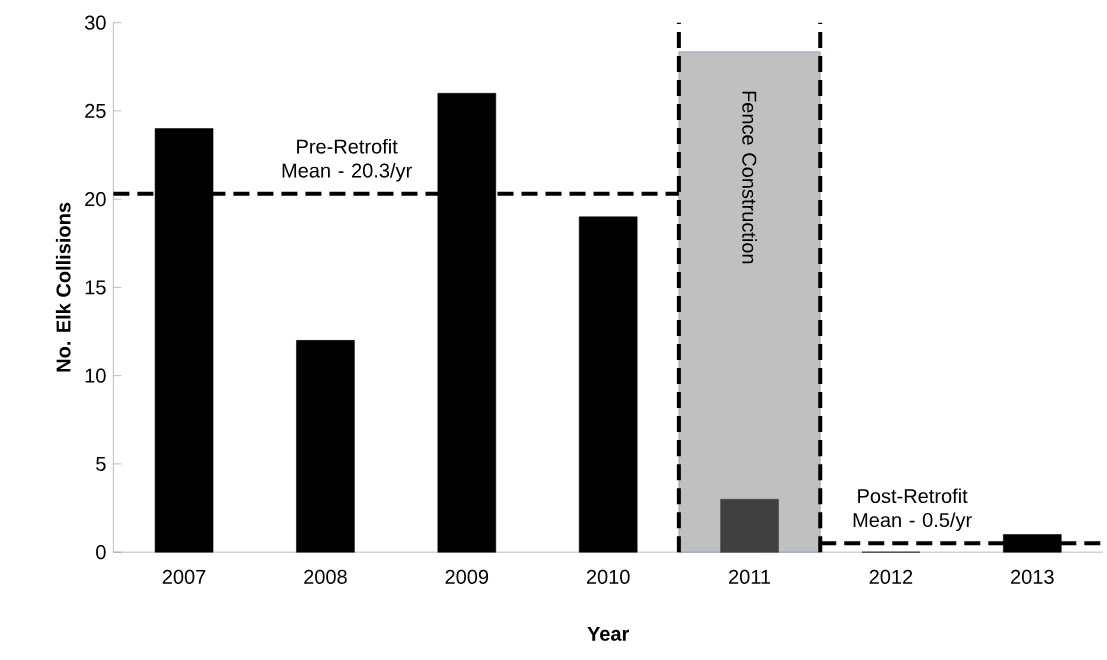  I want to click on y-tick-label: 10, so click(95, 375).